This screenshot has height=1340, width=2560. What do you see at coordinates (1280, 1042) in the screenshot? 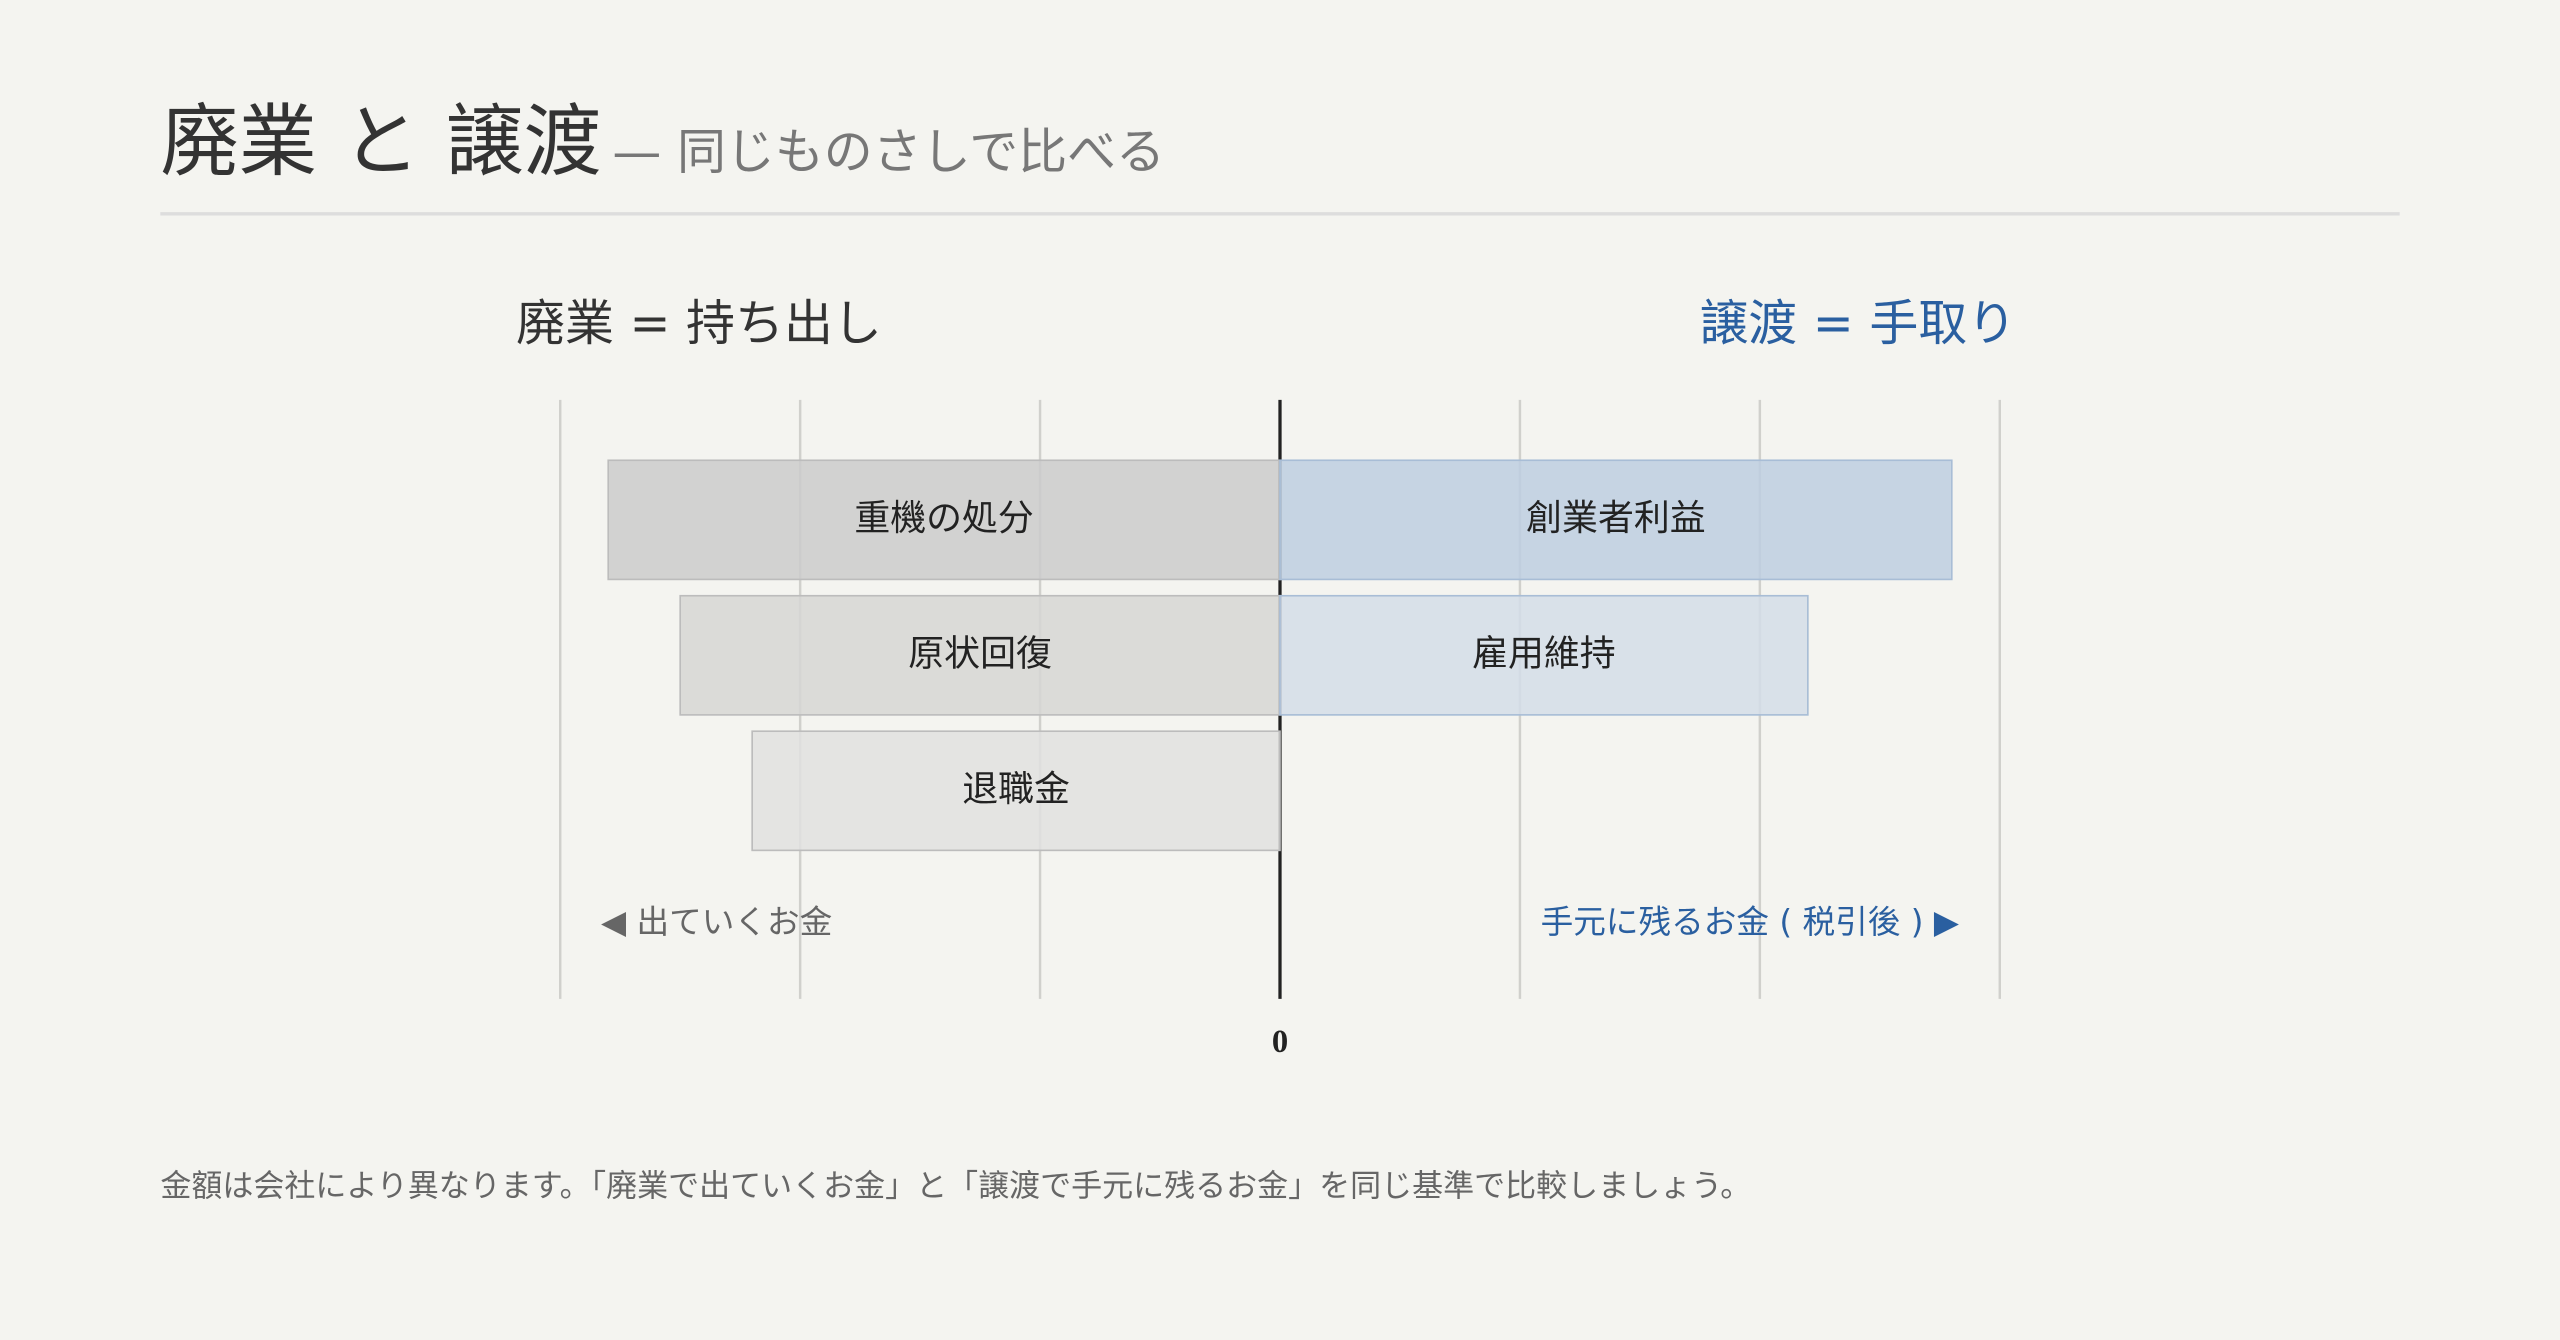
I see `x-tick-label: 0` at bounding box center [1280, 1042].